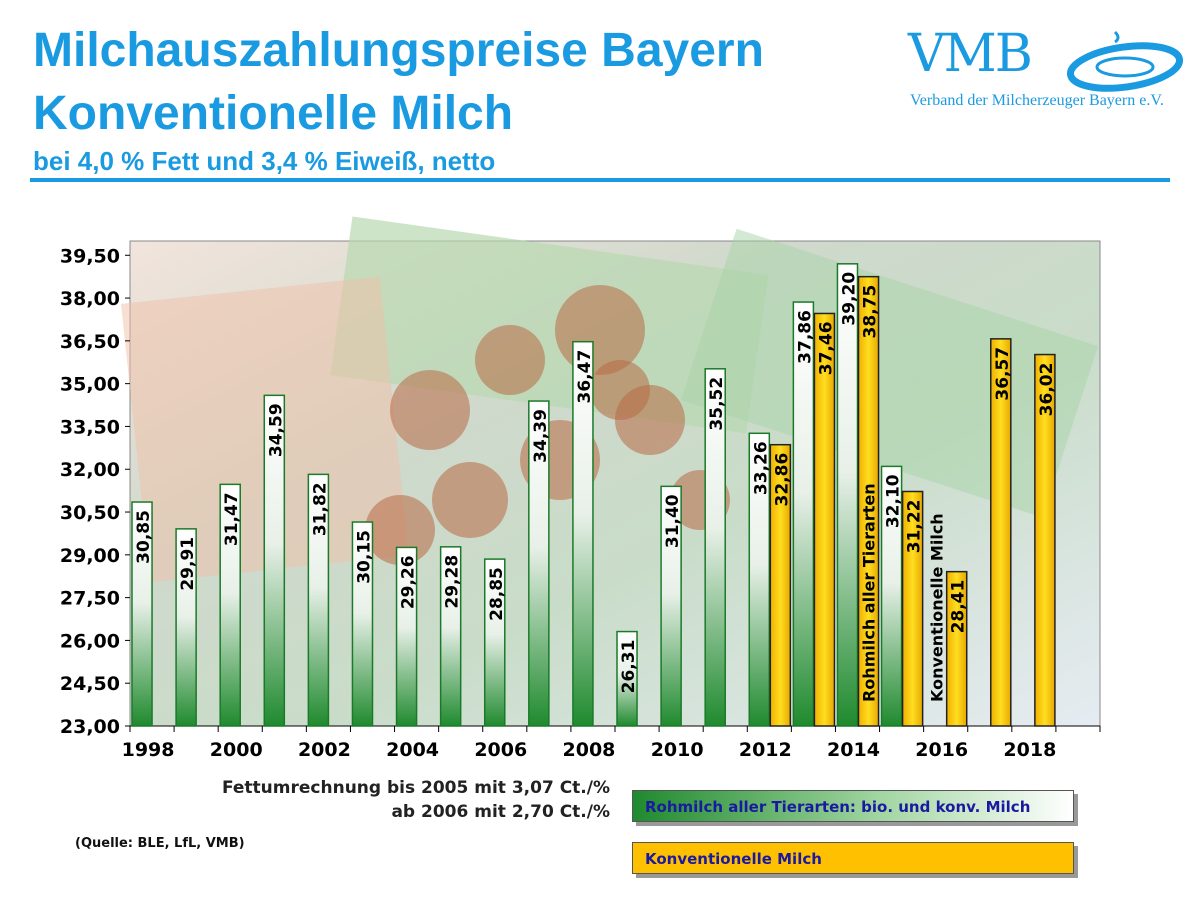 This screenshot has width=1200, height=901. Describe the element at coordinates (937, 607) in the screenshot. I see `annotation-konventionell: Konventionelle Milch` at that location.